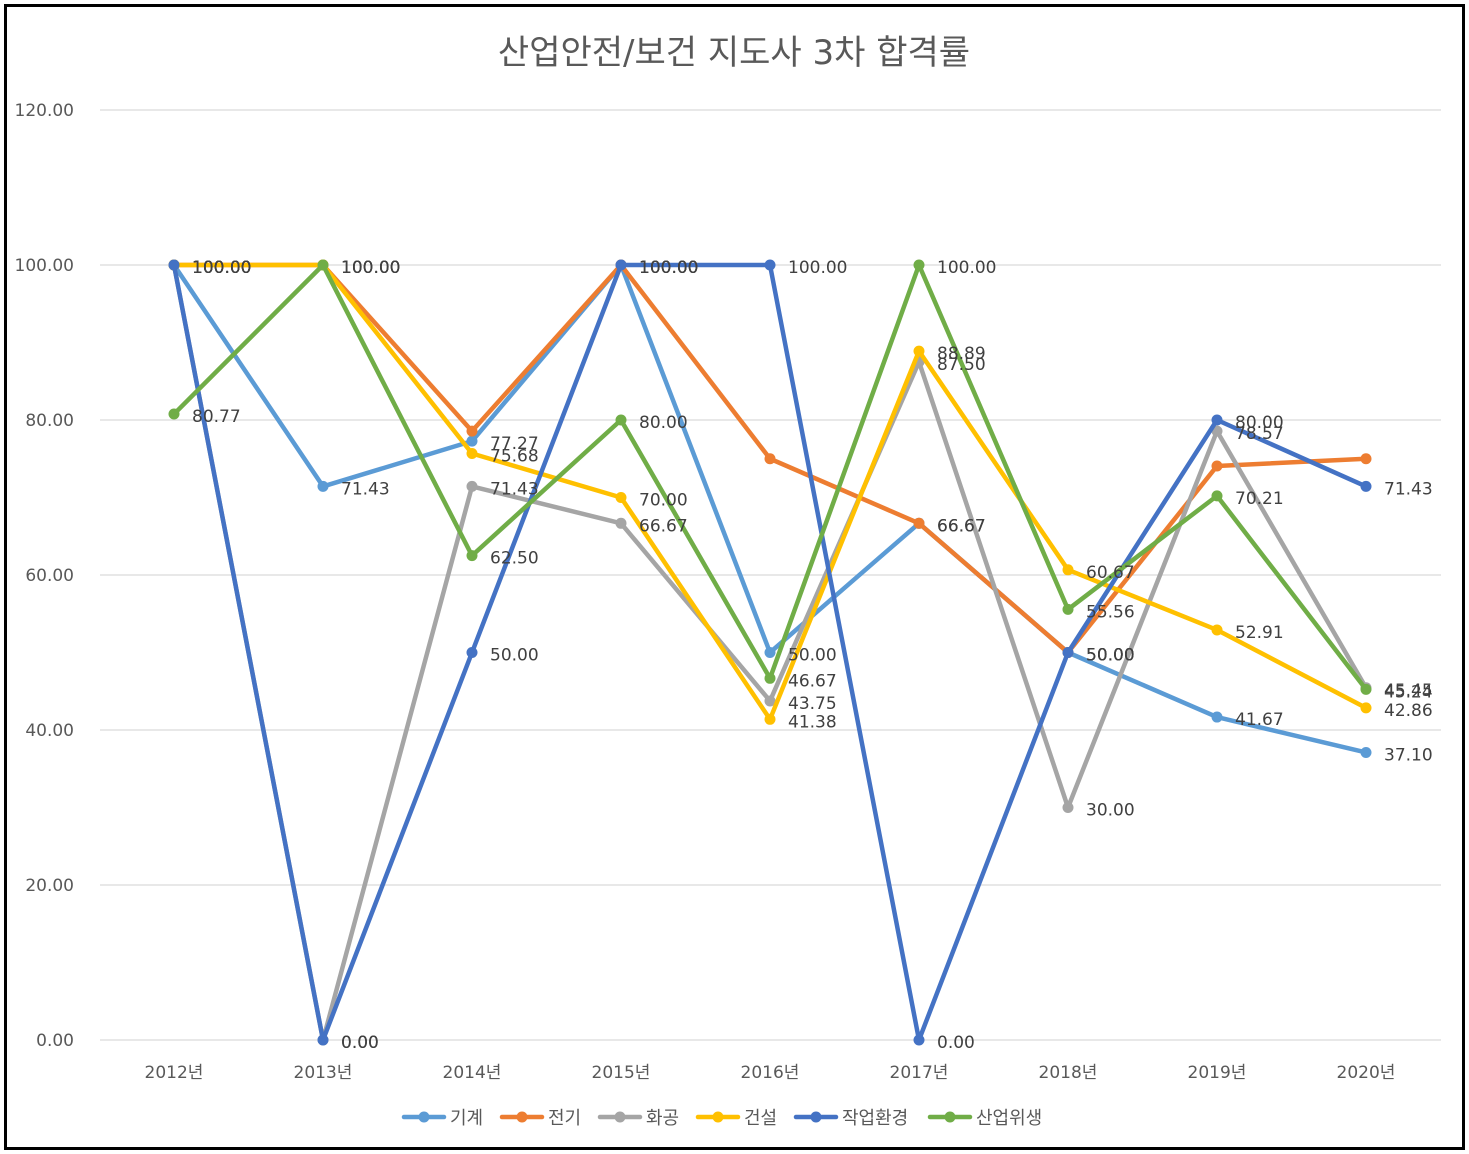  I want to click on x-tick-label: 2014년, so click(472, 1073).